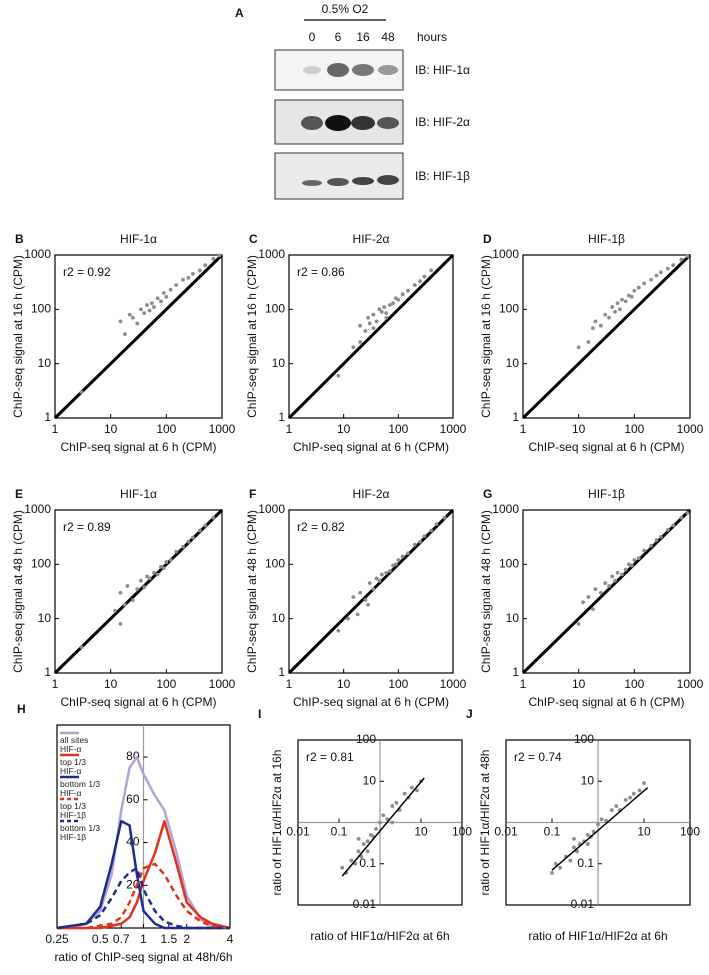 The width and height of the screenshot is (709, 975). Describe the element at coordinates (344, 429) in the screenshot. I see `x-tick-label: 10` at that location.